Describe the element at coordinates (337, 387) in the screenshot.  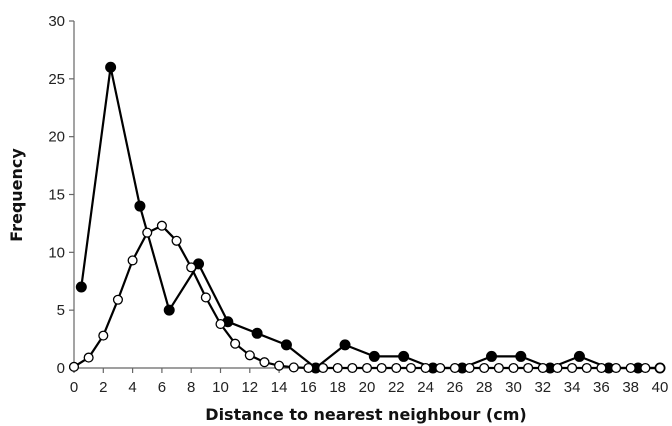
I see `x-tick-label: 18` at that location.